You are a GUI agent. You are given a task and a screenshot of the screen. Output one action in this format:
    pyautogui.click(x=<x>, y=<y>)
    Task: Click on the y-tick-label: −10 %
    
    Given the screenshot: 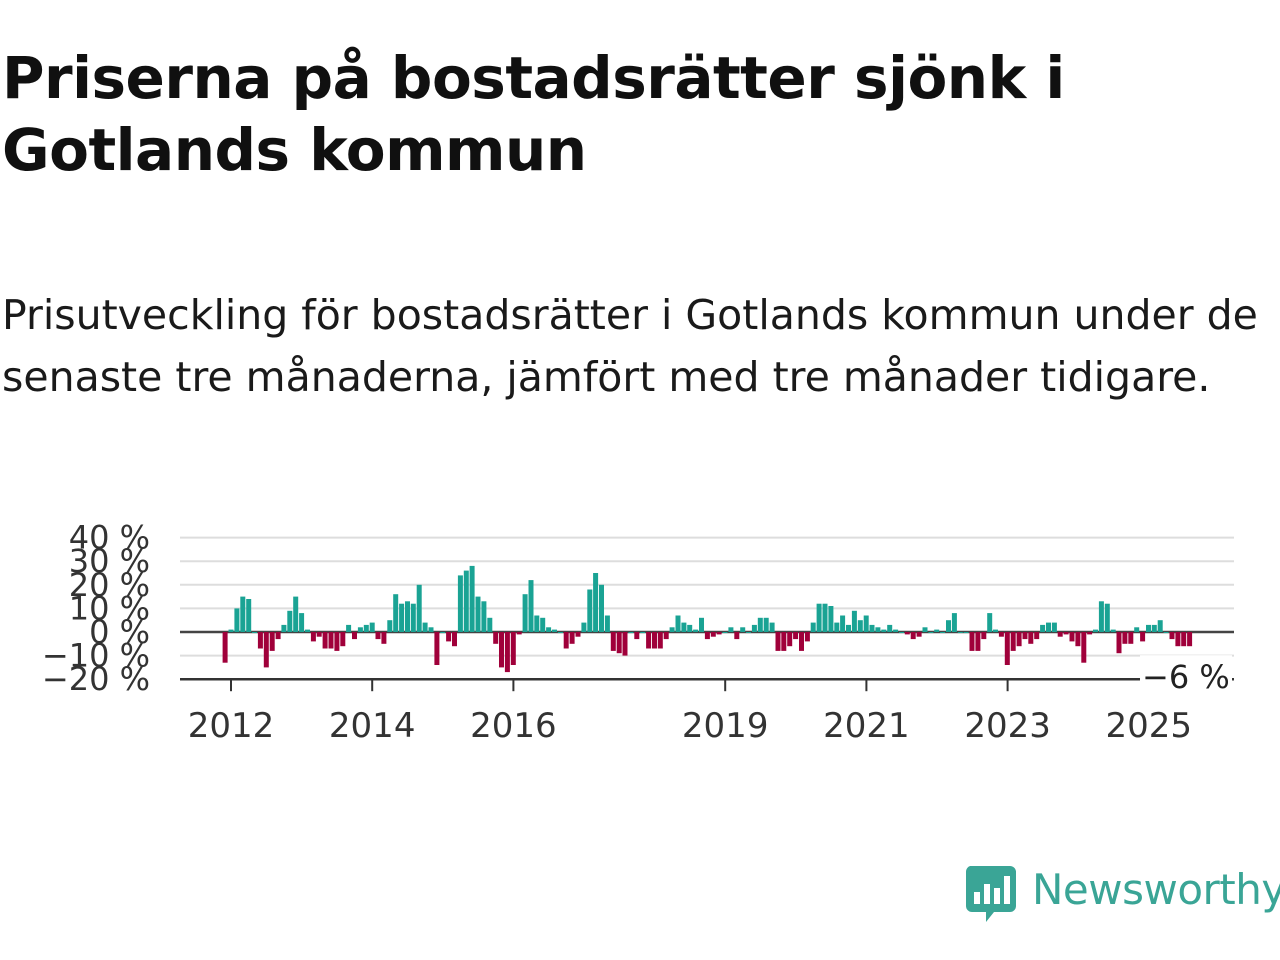 What is the action you would take?
    pyautogui.click(x=96, y=656)
    